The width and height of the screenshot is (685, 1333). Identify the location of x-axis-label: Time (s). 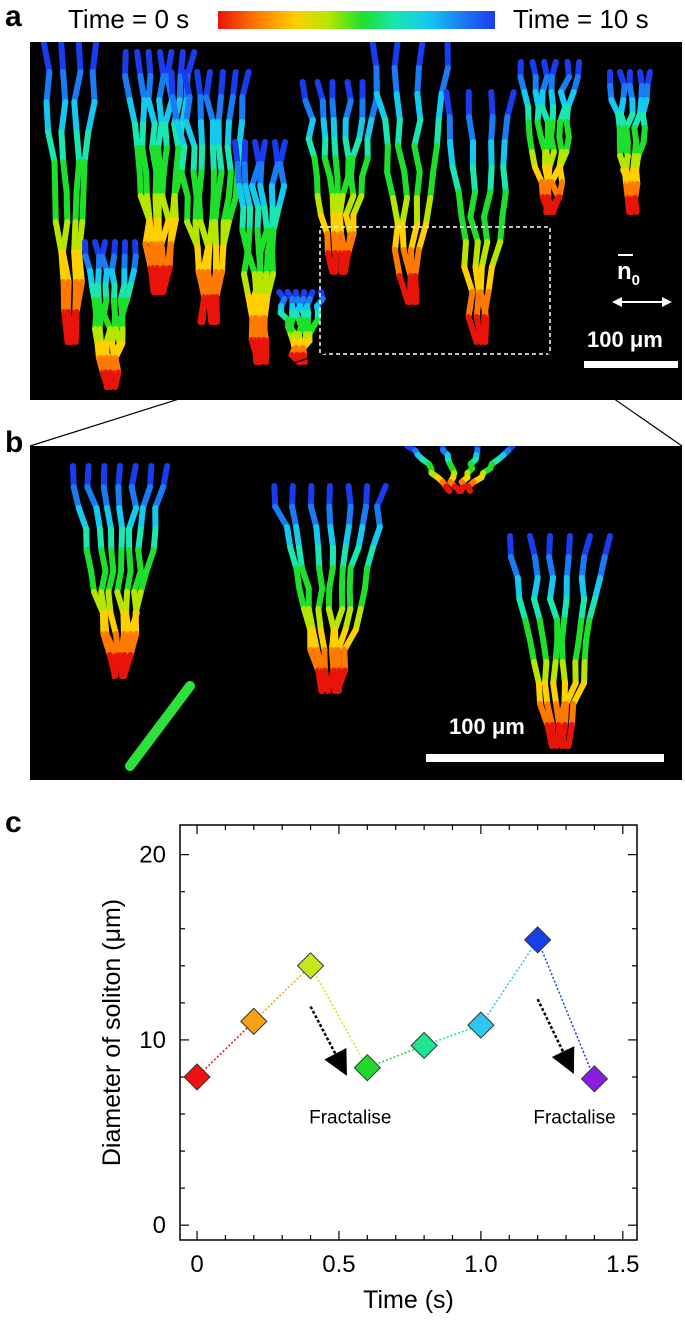
(408, 1300).